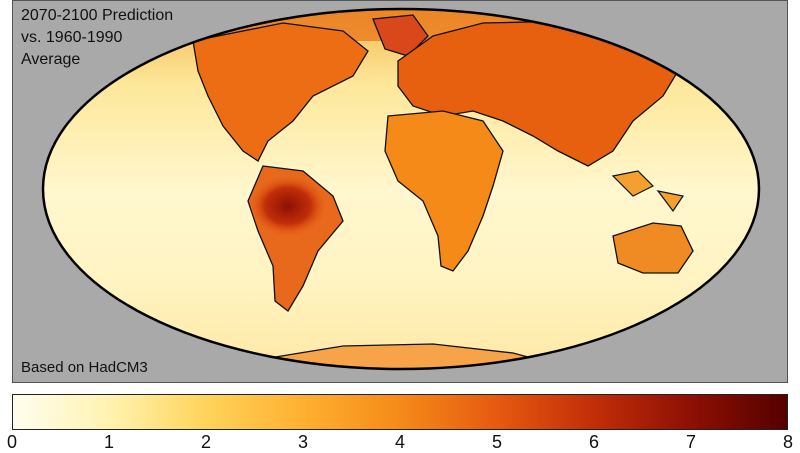 The image size is (800, 453). Describe the element at coordinates (12, 442) in the screenshot. I see `colorbar-tick-label: 0` at that location.